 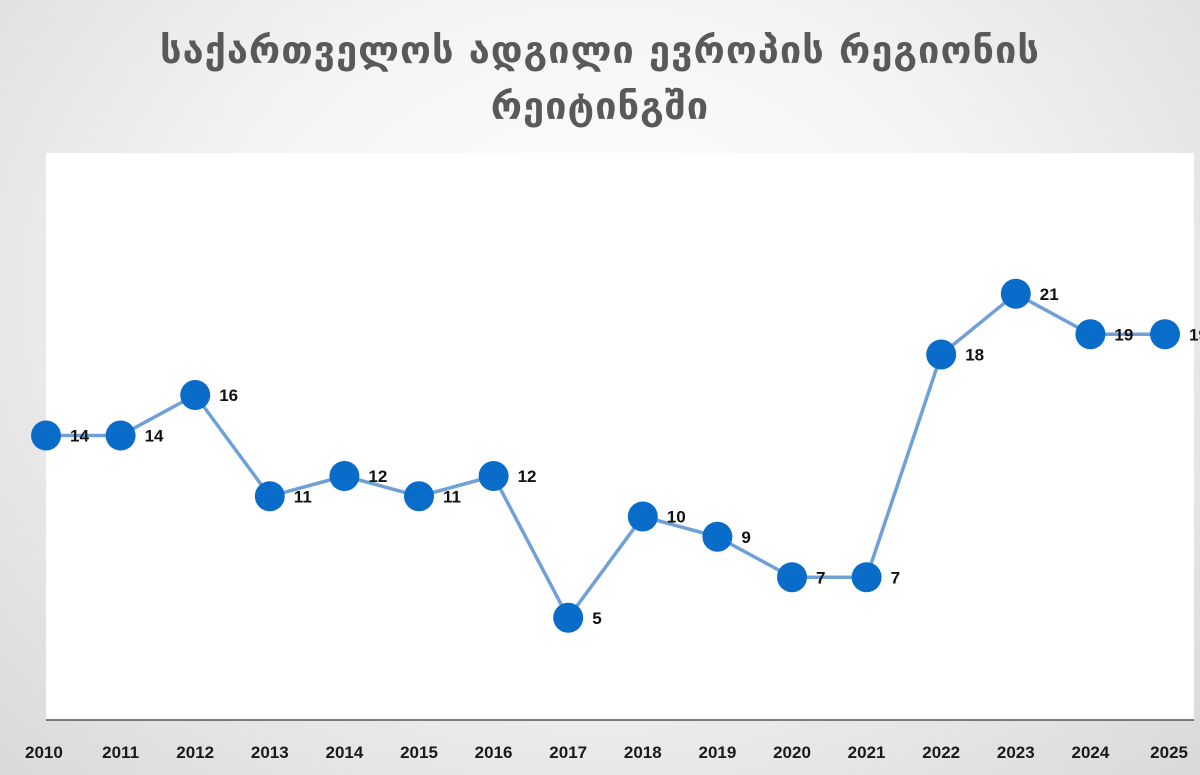 I want to click on data-point-2012, so click(x=195, y=395).